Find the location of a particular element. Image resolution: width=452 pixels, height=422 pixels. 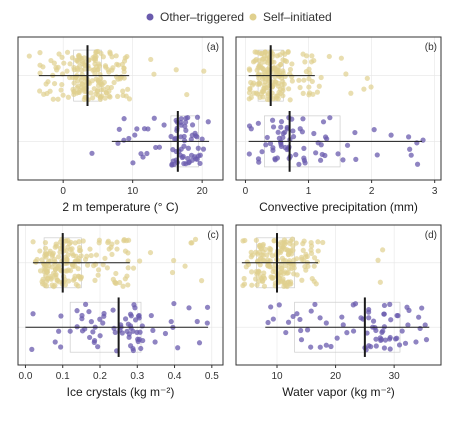

legend-other-label: Other–triggered is located at coordinates (202, 17).